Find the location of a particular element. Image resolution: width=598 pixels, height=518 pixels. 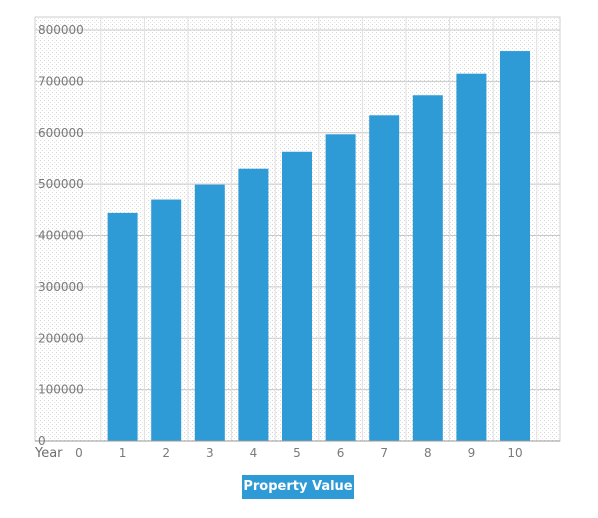

y-tick-label: 800000 is located at coordinates (61, 30).